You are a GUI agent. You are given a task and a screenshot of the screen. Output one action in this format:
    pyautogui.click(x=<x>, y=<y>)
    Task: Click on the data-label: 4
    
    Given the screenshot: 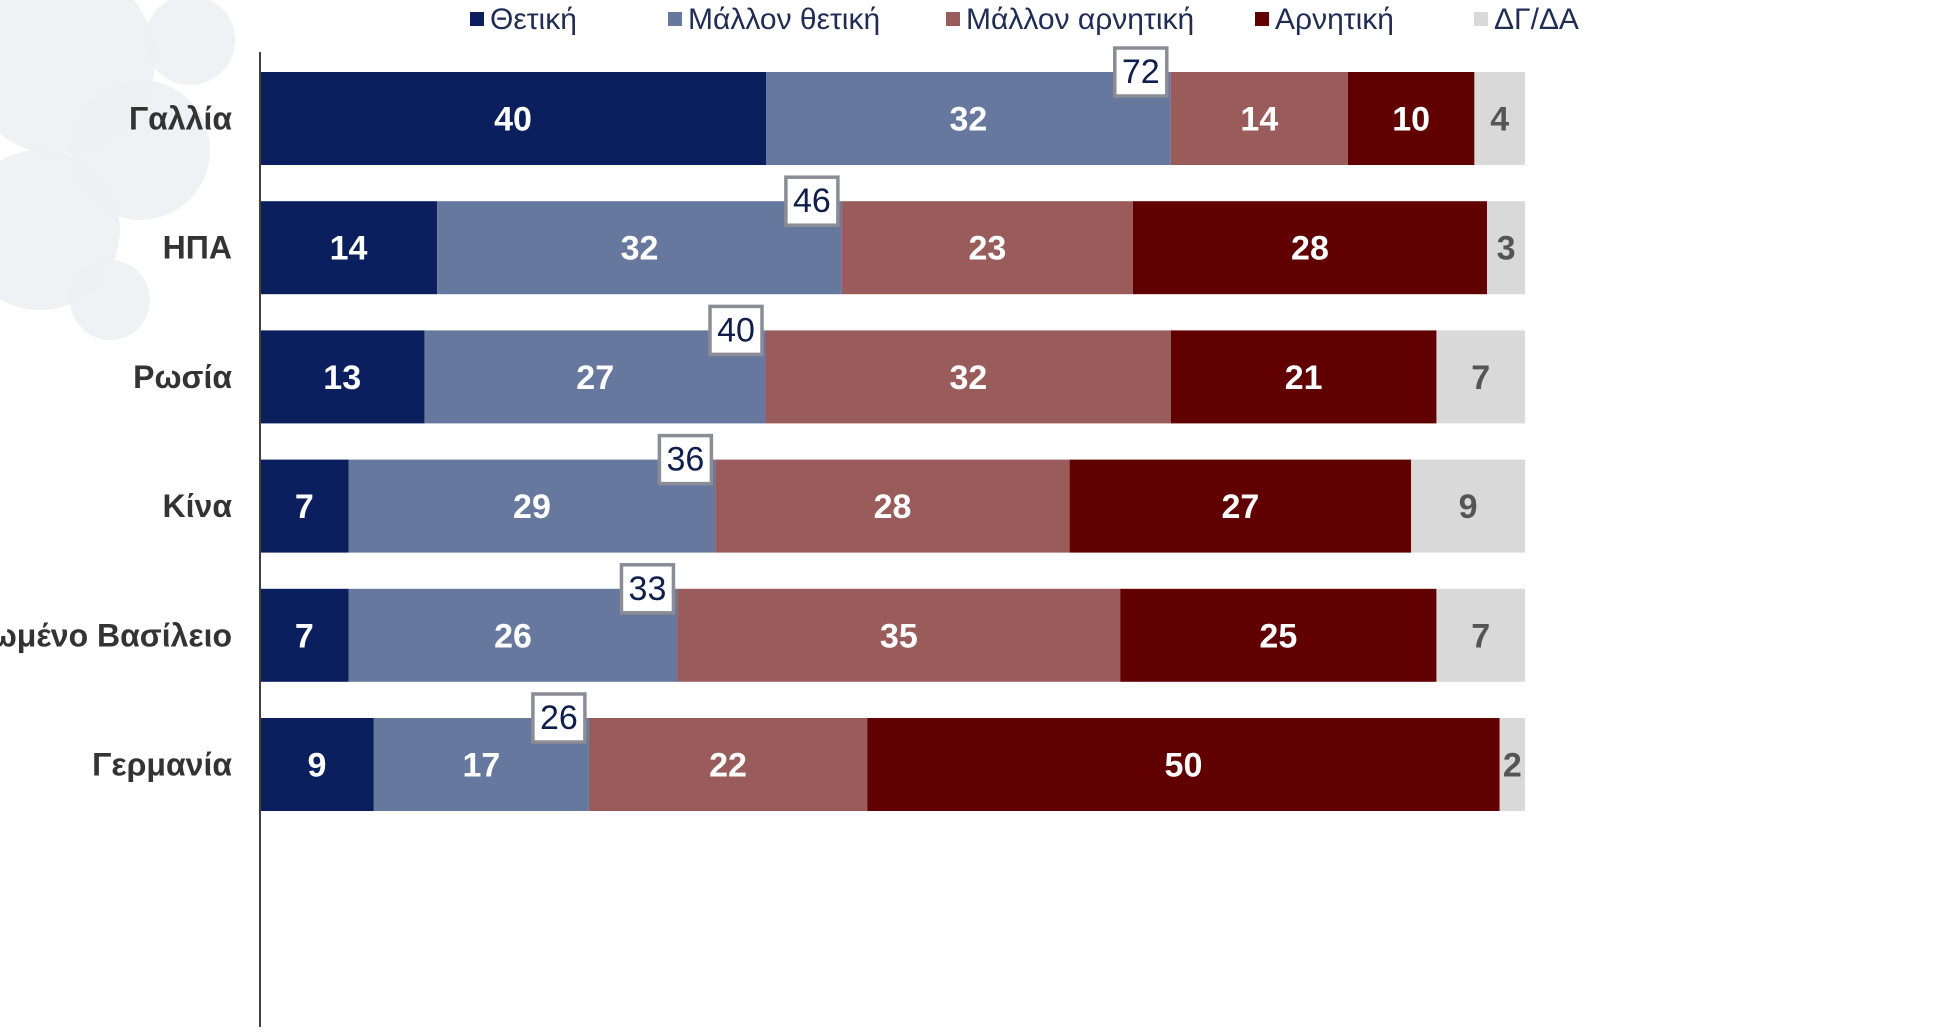 What is the action you would take?
    pyautogui.click(x=1499, y=120)
    